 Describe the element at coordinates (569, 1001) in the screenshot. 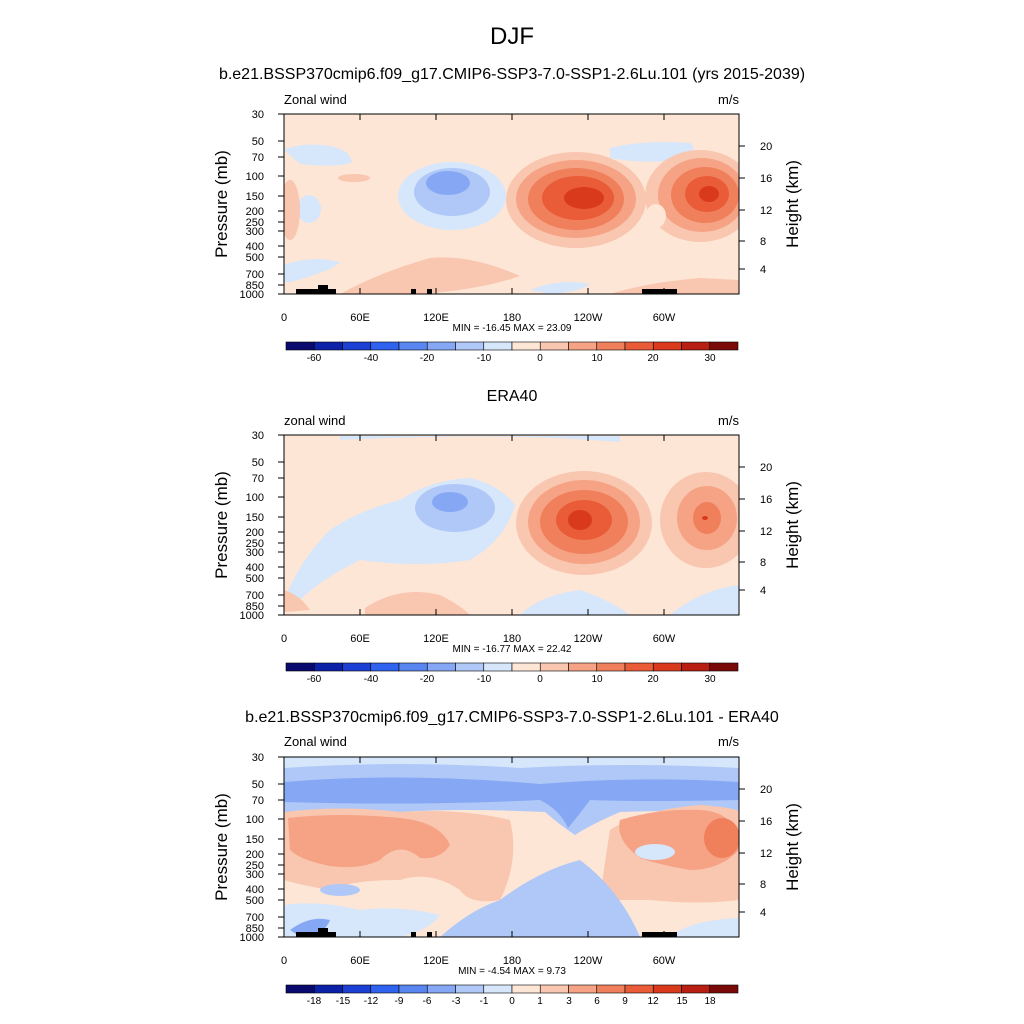

I see `colorbar-label: 3` at that location.